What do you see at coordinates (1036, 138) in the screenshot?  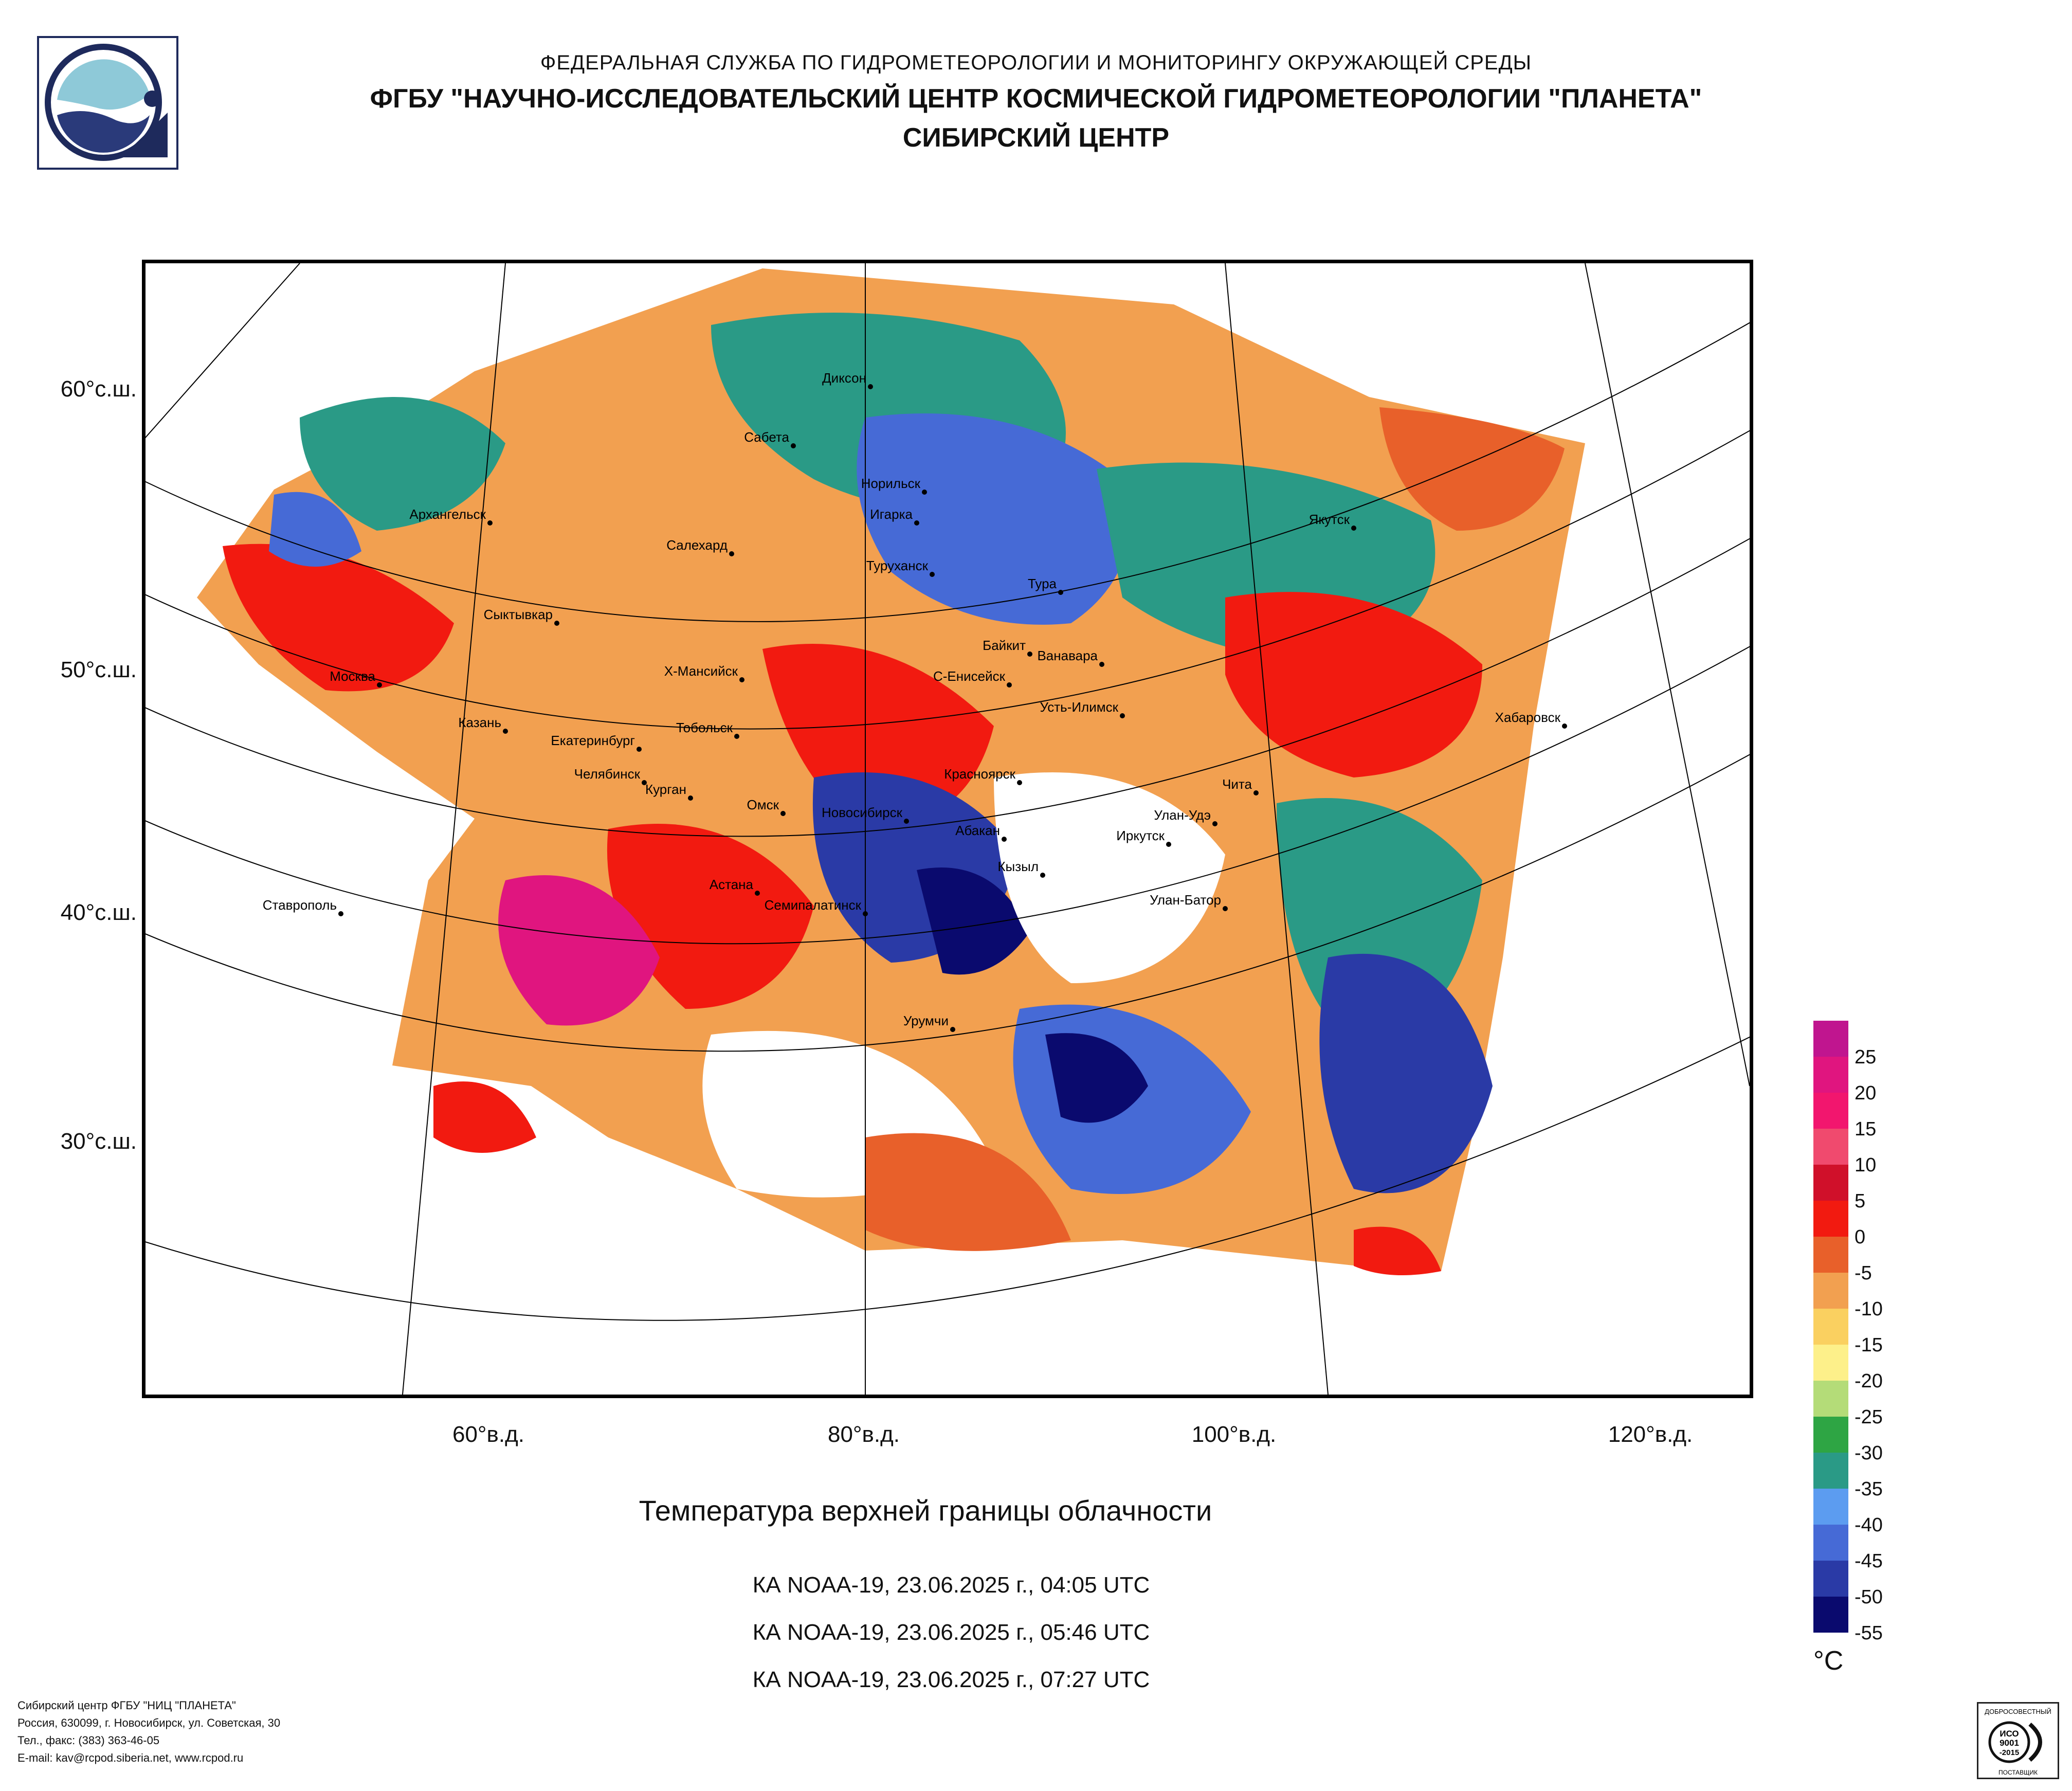 I see `center-line: СИБИРСКИЙ ЦЕНТР` at bounding box center [1036, 138].